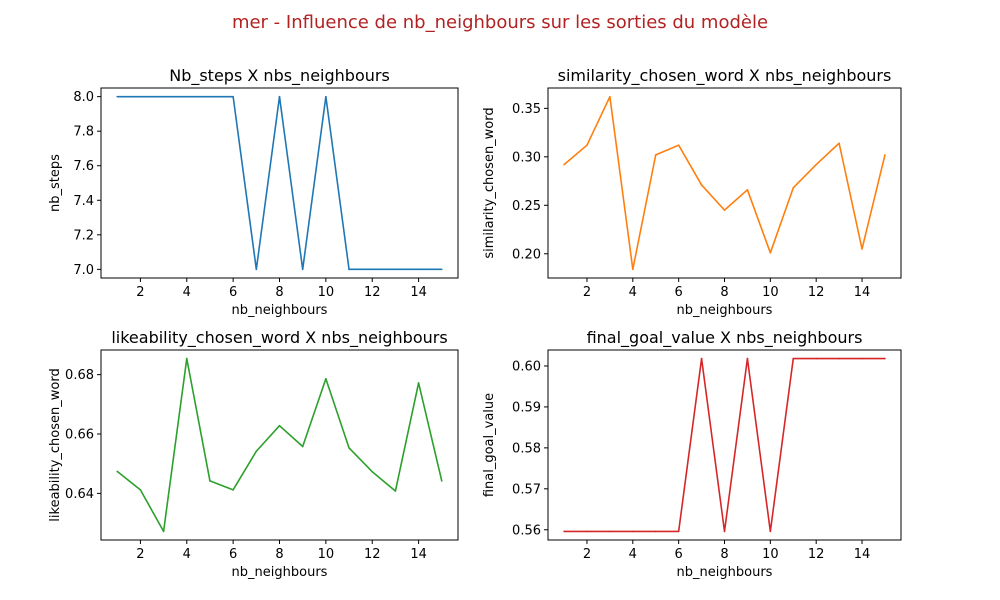  Describe the element at coordinates (83, 166) in the screenshot. I see `y-tick-label: 7.6` at that location.